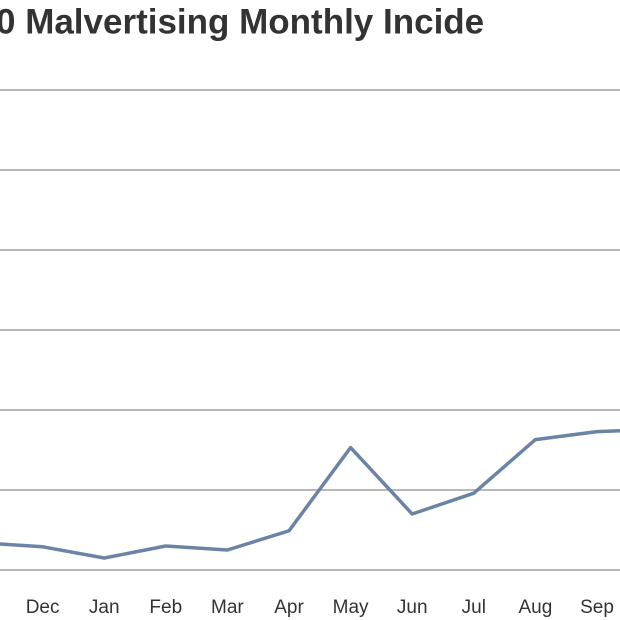  I want to click on x-tick-label: Jun, so click(412, 607).